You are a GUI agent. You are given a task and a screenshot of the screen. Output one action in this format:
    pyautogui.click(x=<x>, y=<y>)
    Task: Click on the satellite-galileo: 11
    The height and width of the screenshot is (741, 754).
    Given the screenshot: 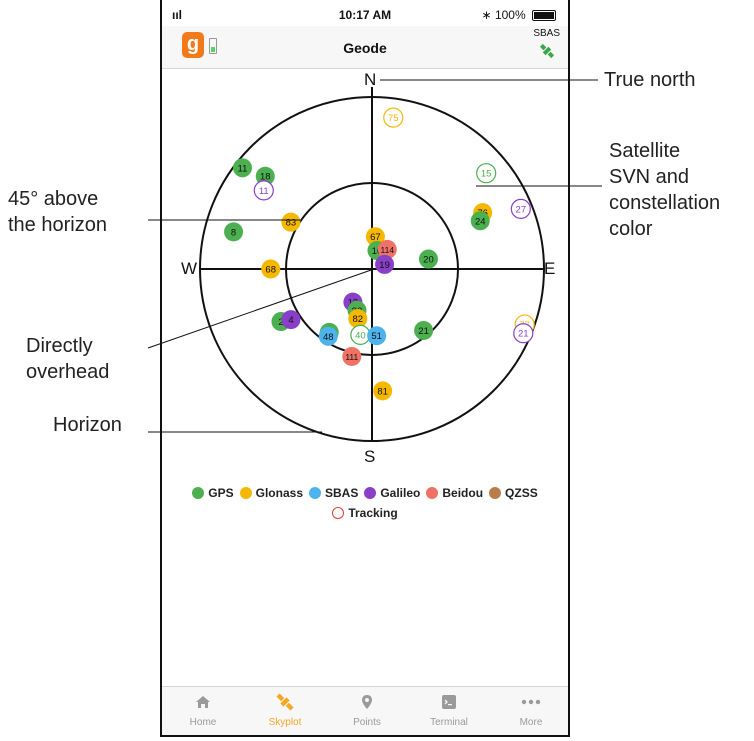 What is the action you would take?
    pyautogui.click(x=263, y=190)
    